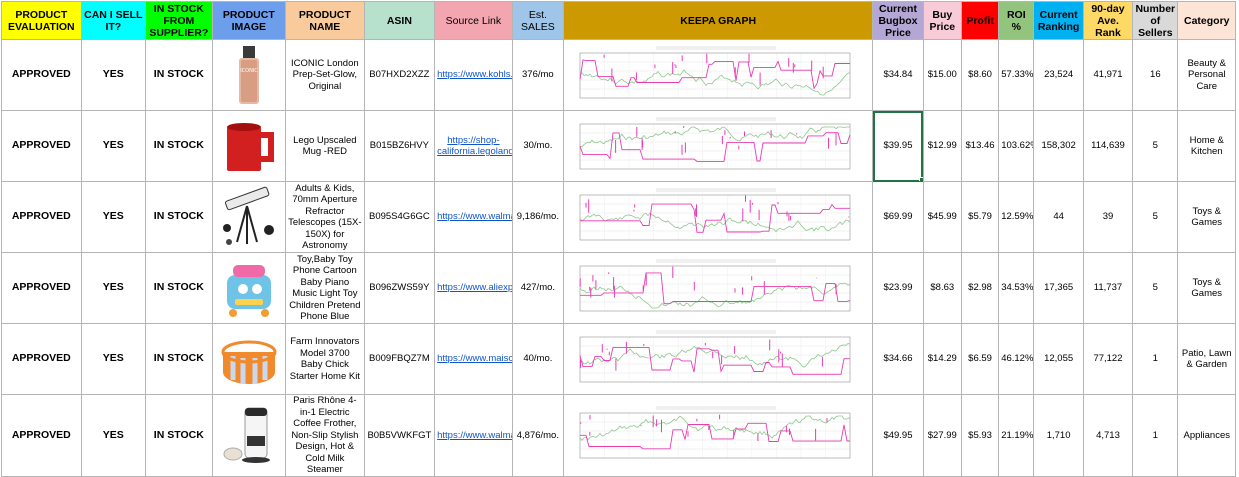 The width and height of the screenshot is (1239, 477). What do you see at coordinates (942, 20) in the screenshot?
I see `header-cell: Buy Price` at bounding box center [942, 20].